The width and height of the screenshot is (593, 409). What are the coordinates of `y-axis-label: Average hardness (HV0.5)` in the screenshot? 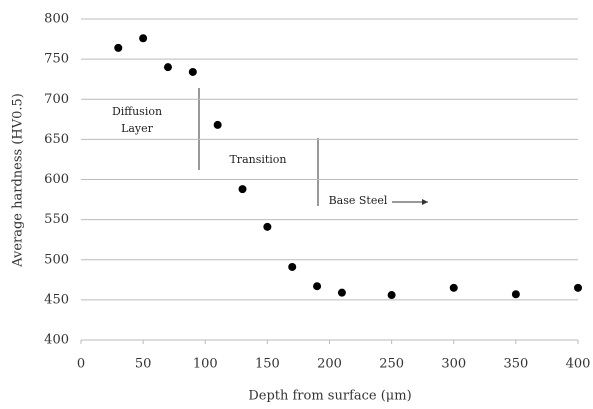 It's located at (18, 180).